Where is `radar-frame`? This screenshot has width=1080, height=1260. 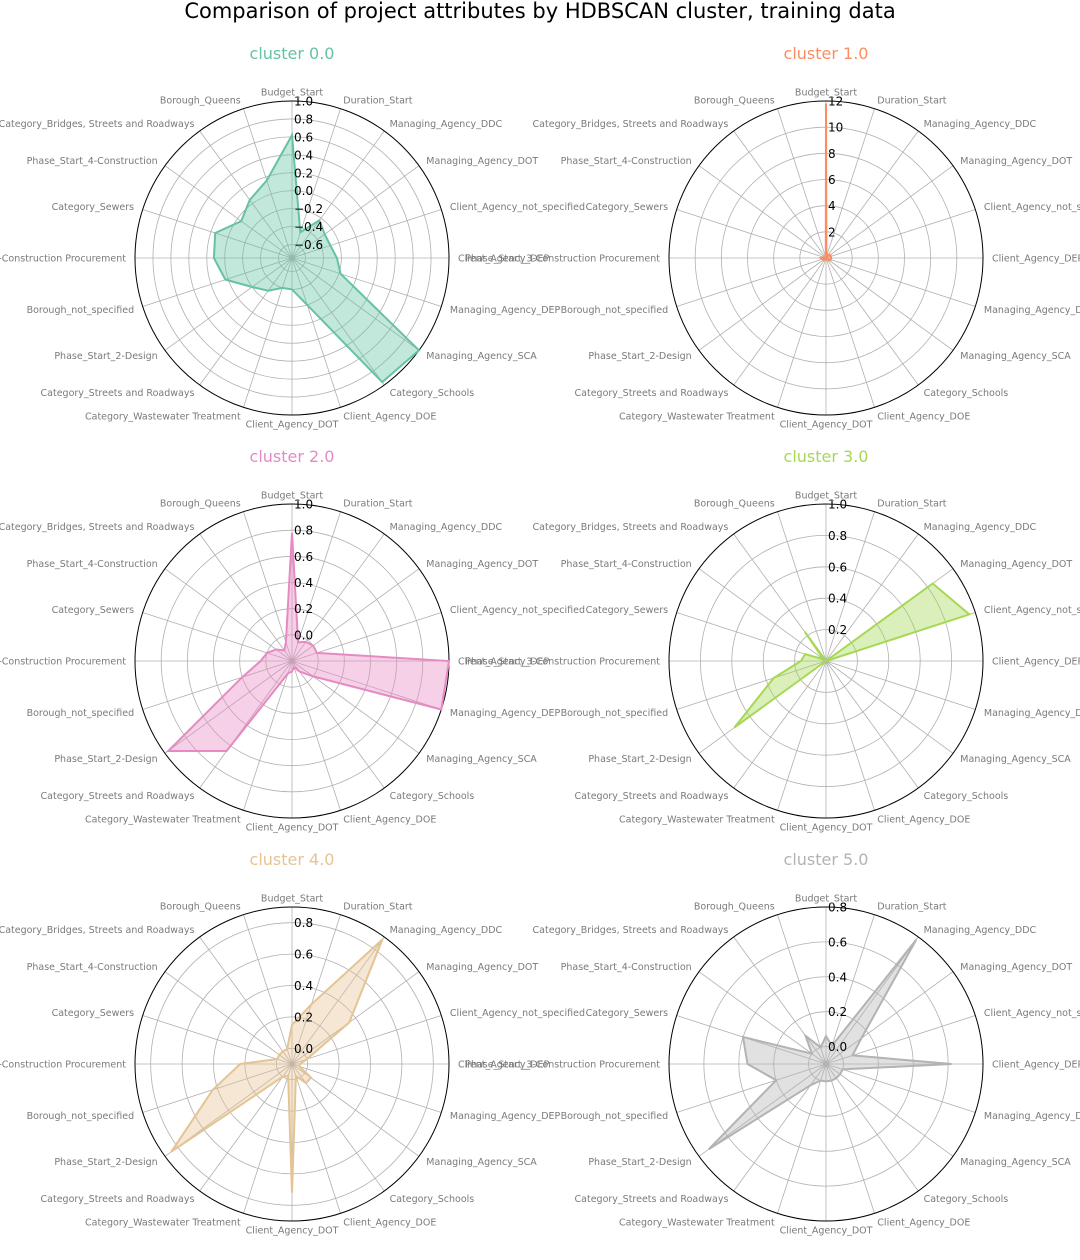 radar-frame is located at coordinates (826, 258).